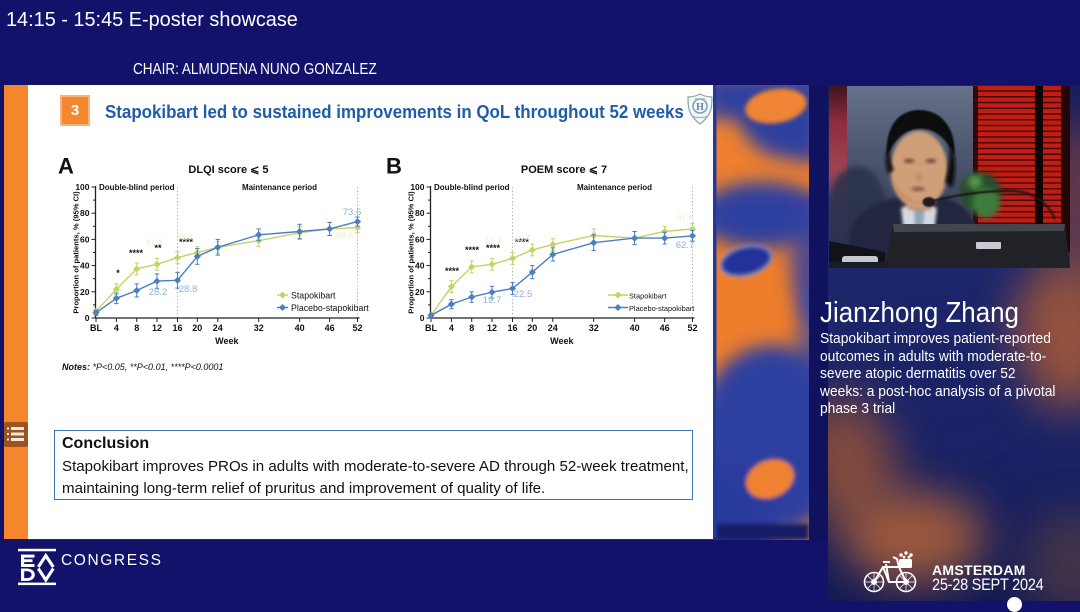 The height and width of the screenshot is (612, 1080). I want to click on svg-text: 45.4, so click(522, 238).